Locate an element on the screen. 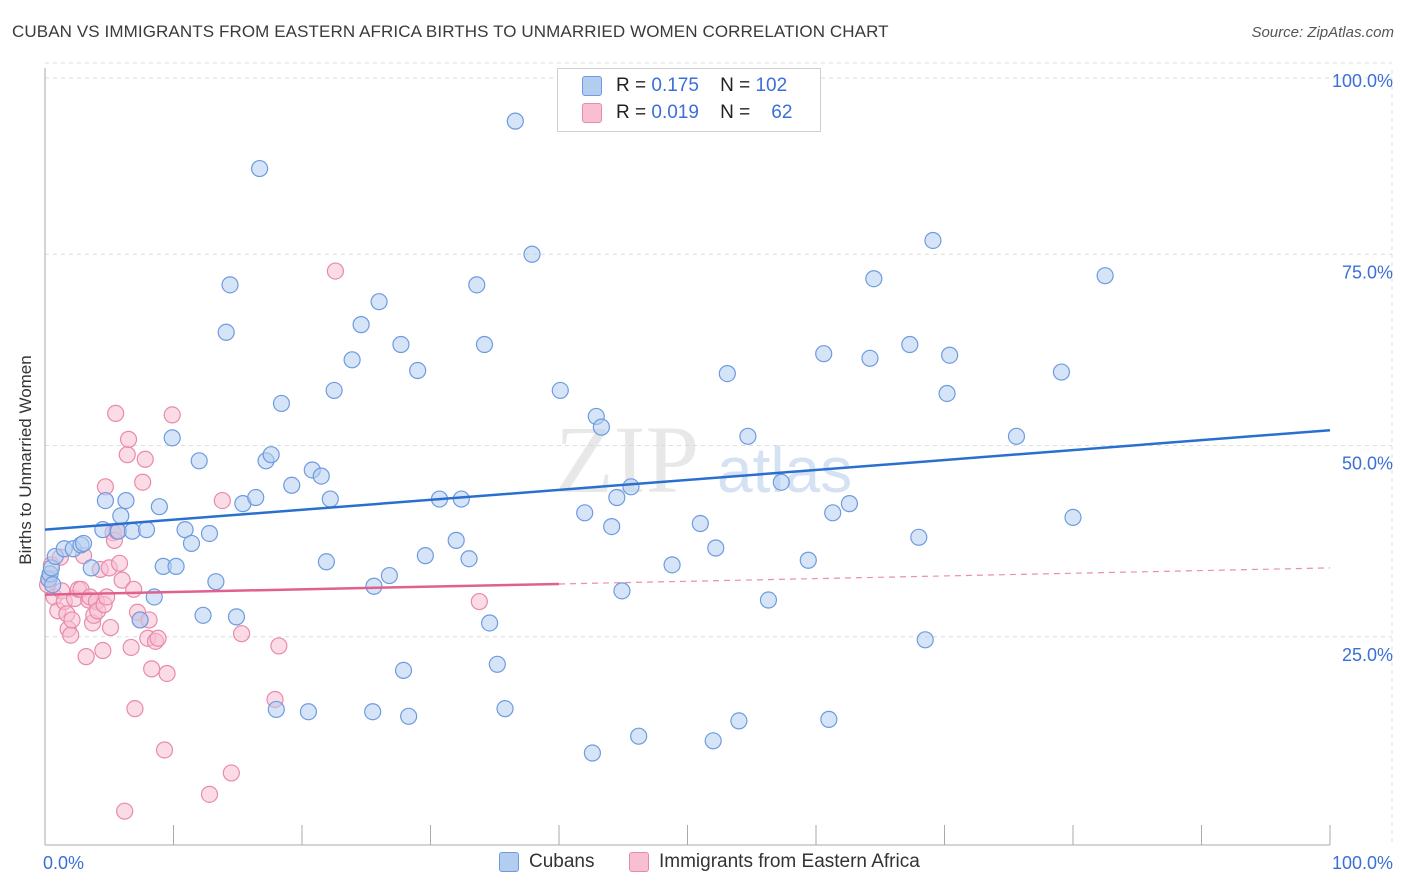  source-label: Source: ZipAtlas.com is located at coordinates (1322, 32).